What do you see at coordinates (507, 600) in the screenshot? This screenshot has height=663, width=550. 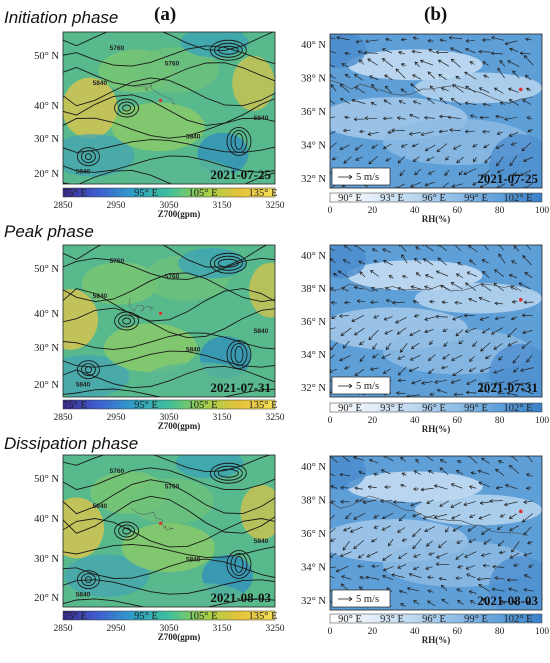 I see `rh-date-label: 2021-08-03` at bounding box center [507, 600].